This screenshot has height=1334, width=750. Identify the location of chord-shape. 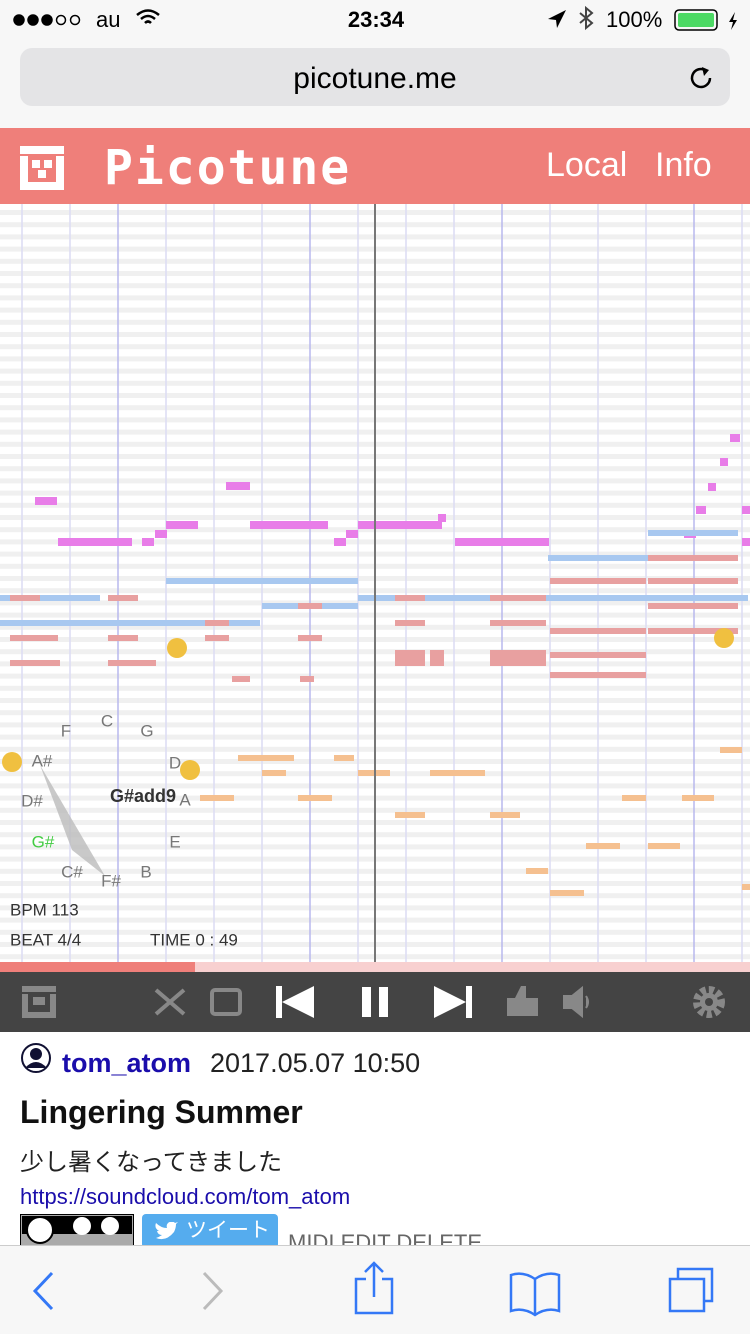
(72, 820).